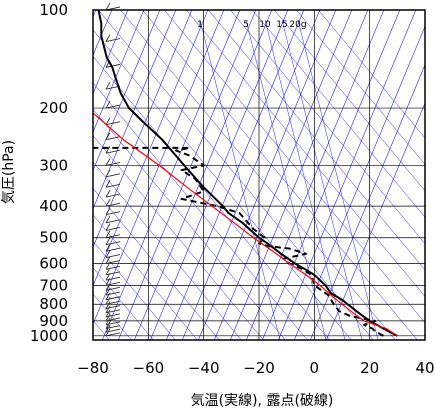 This screenshot has width=435, height=412. I want to click on y-tick-label: 500, so click(53, 238).